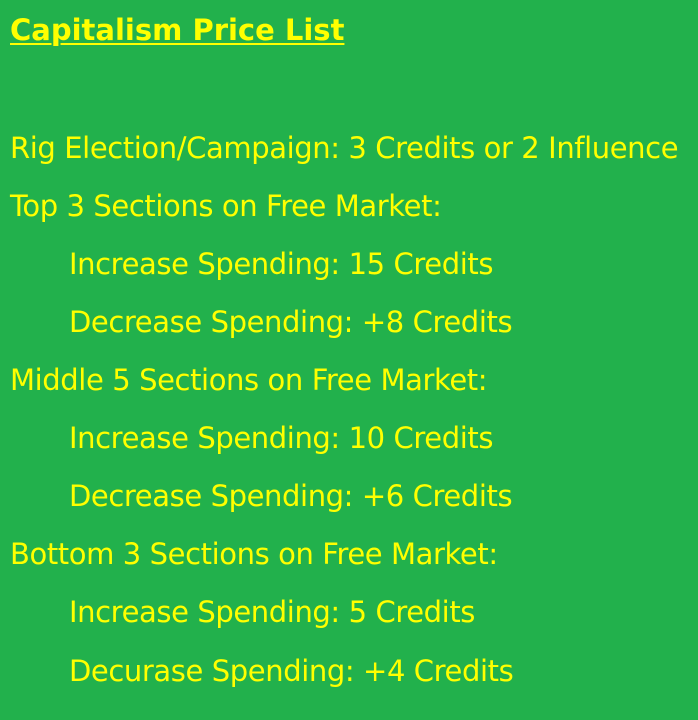 The height and width of the screenshot is (720, 698). What do you see at coordinates (249, 380) in the screenshot?
I see `middle-sections-heading: Middle 5 Sections on Free Market:` at bounding box center [249, 380].